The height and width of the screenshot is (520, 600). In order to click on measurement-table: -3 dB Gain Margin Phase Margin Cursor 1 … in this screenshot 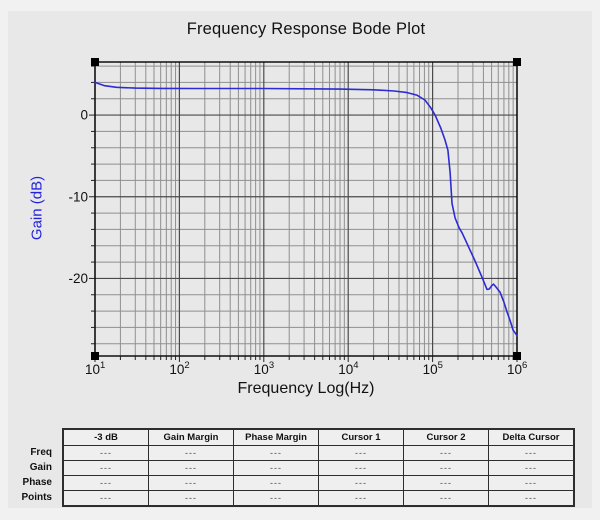, I will do `click(318, 467)`.